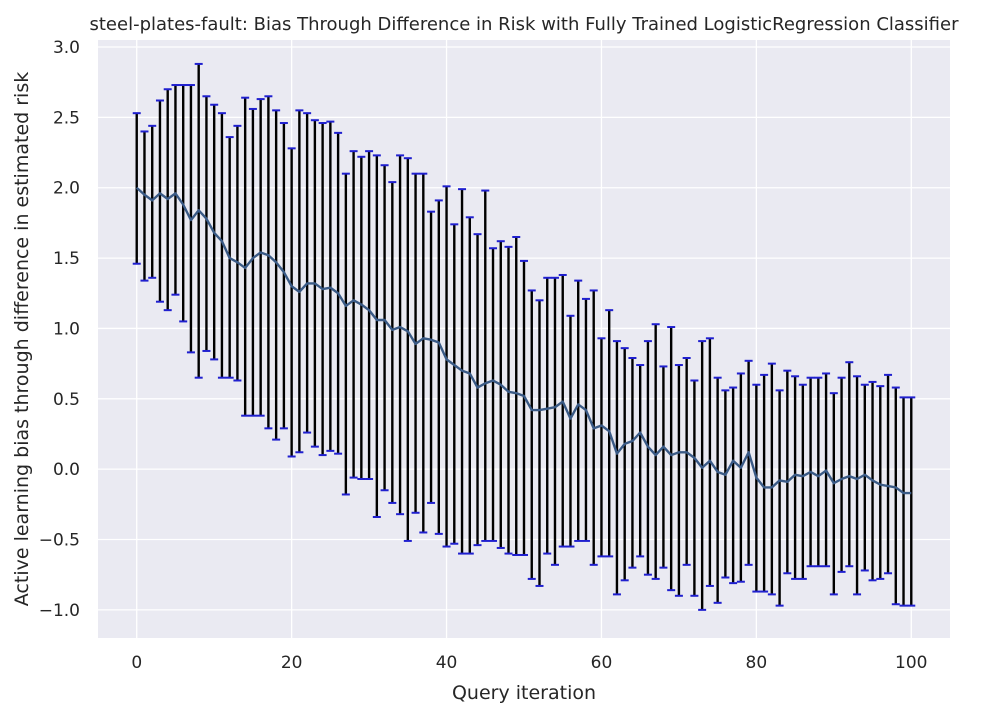 This screenshot has width=1006, height=716. I want to click on y-tick-label: 1.5, so click(66, 259).